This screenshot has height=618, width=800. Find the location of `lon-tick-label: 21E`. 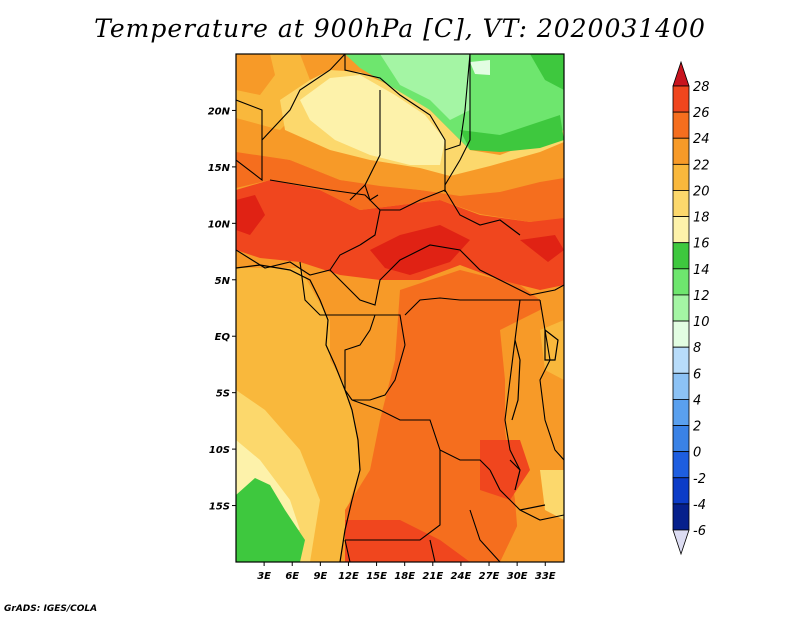

lon-tick-label: 21E is located at coordinates (432, 576).